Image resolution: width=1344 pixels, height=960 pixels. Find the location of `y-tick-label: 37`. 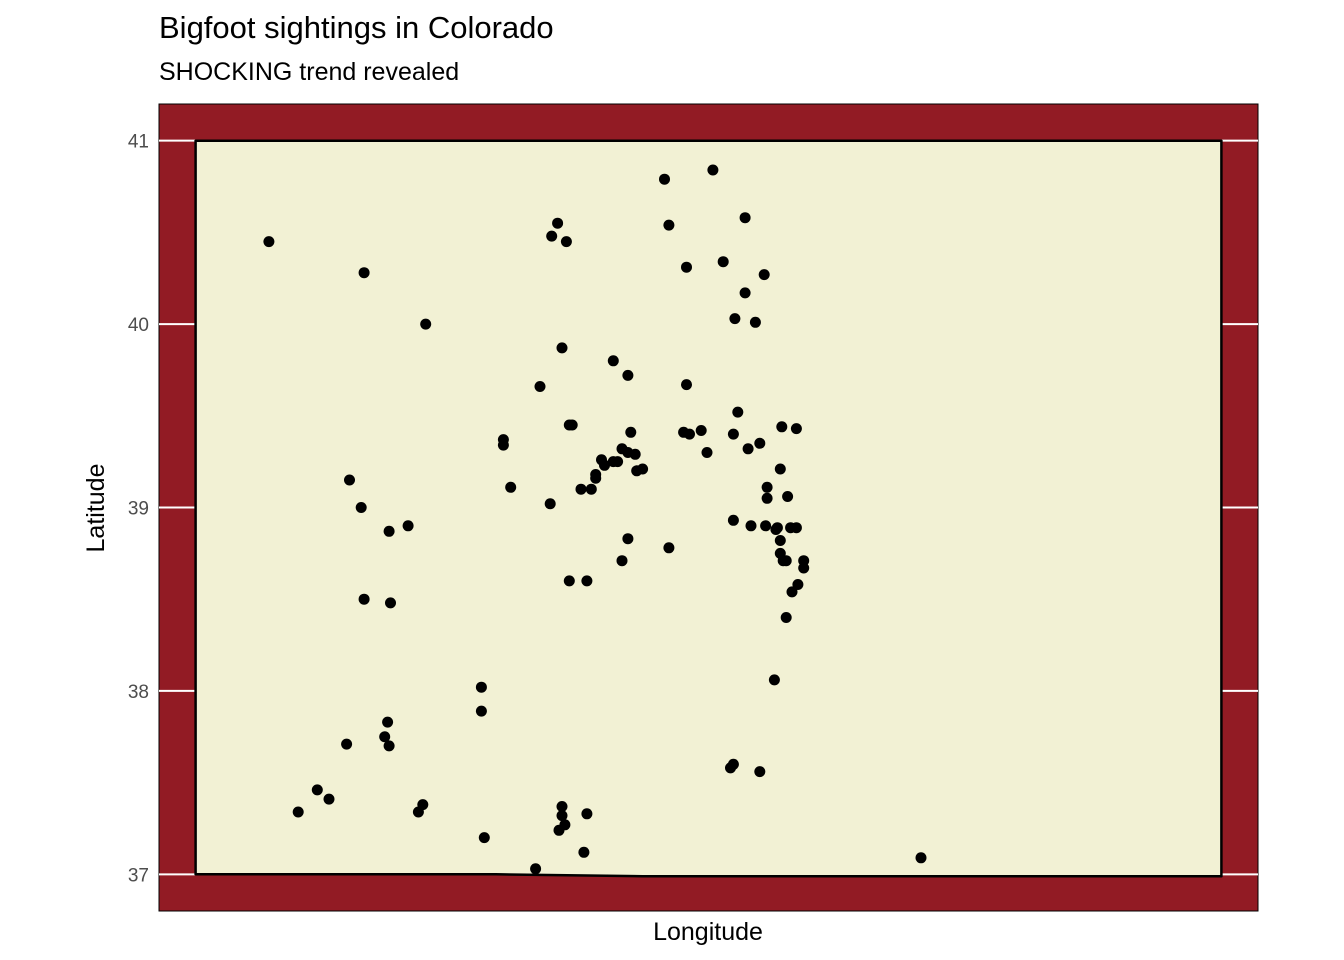

y-tick-label: 37 is located at coordinates (138, 875).